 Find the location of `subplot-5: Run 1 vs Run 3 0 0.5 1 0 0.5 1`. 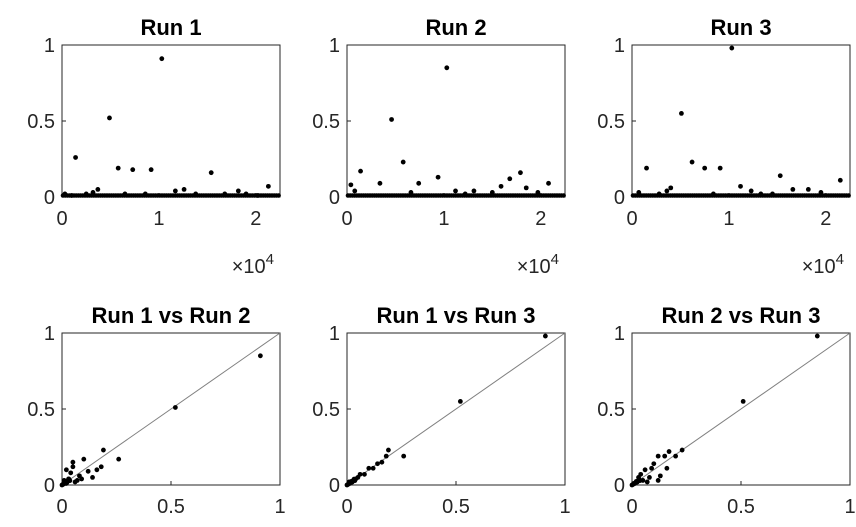

subplot-5: Run 1 vs Run 3 0 0.5 1 0 0.5 1 is located at coordinates (441, 410).